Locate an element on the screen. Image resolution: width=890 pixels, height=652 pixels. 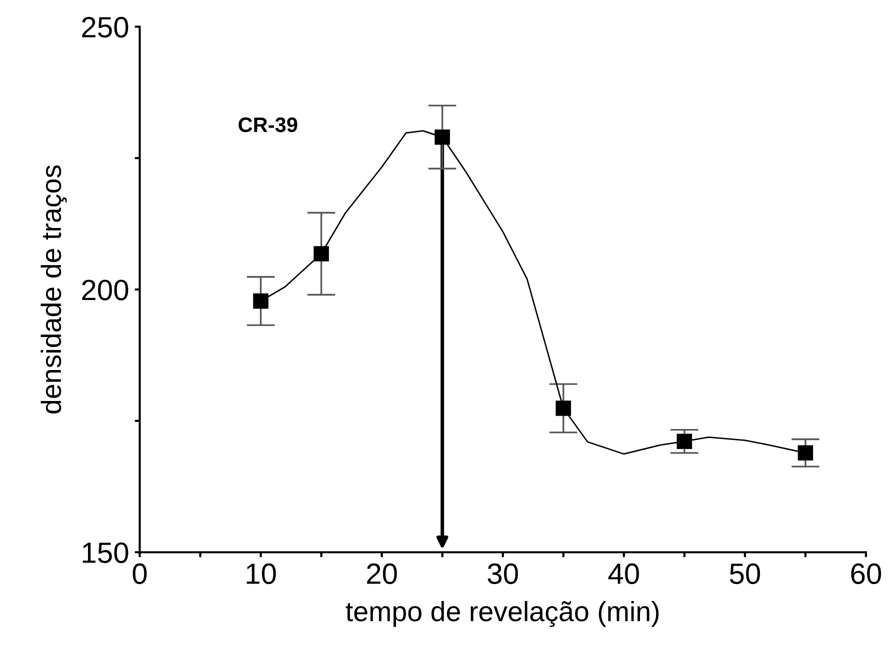
y-tick-label: 150 is located at coordinates (105, 553).